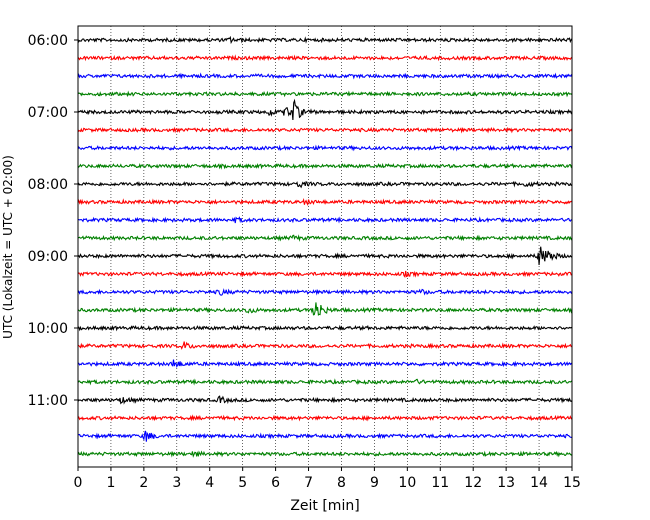  I want to click on x-tick-label: 3, so click(176, 483).